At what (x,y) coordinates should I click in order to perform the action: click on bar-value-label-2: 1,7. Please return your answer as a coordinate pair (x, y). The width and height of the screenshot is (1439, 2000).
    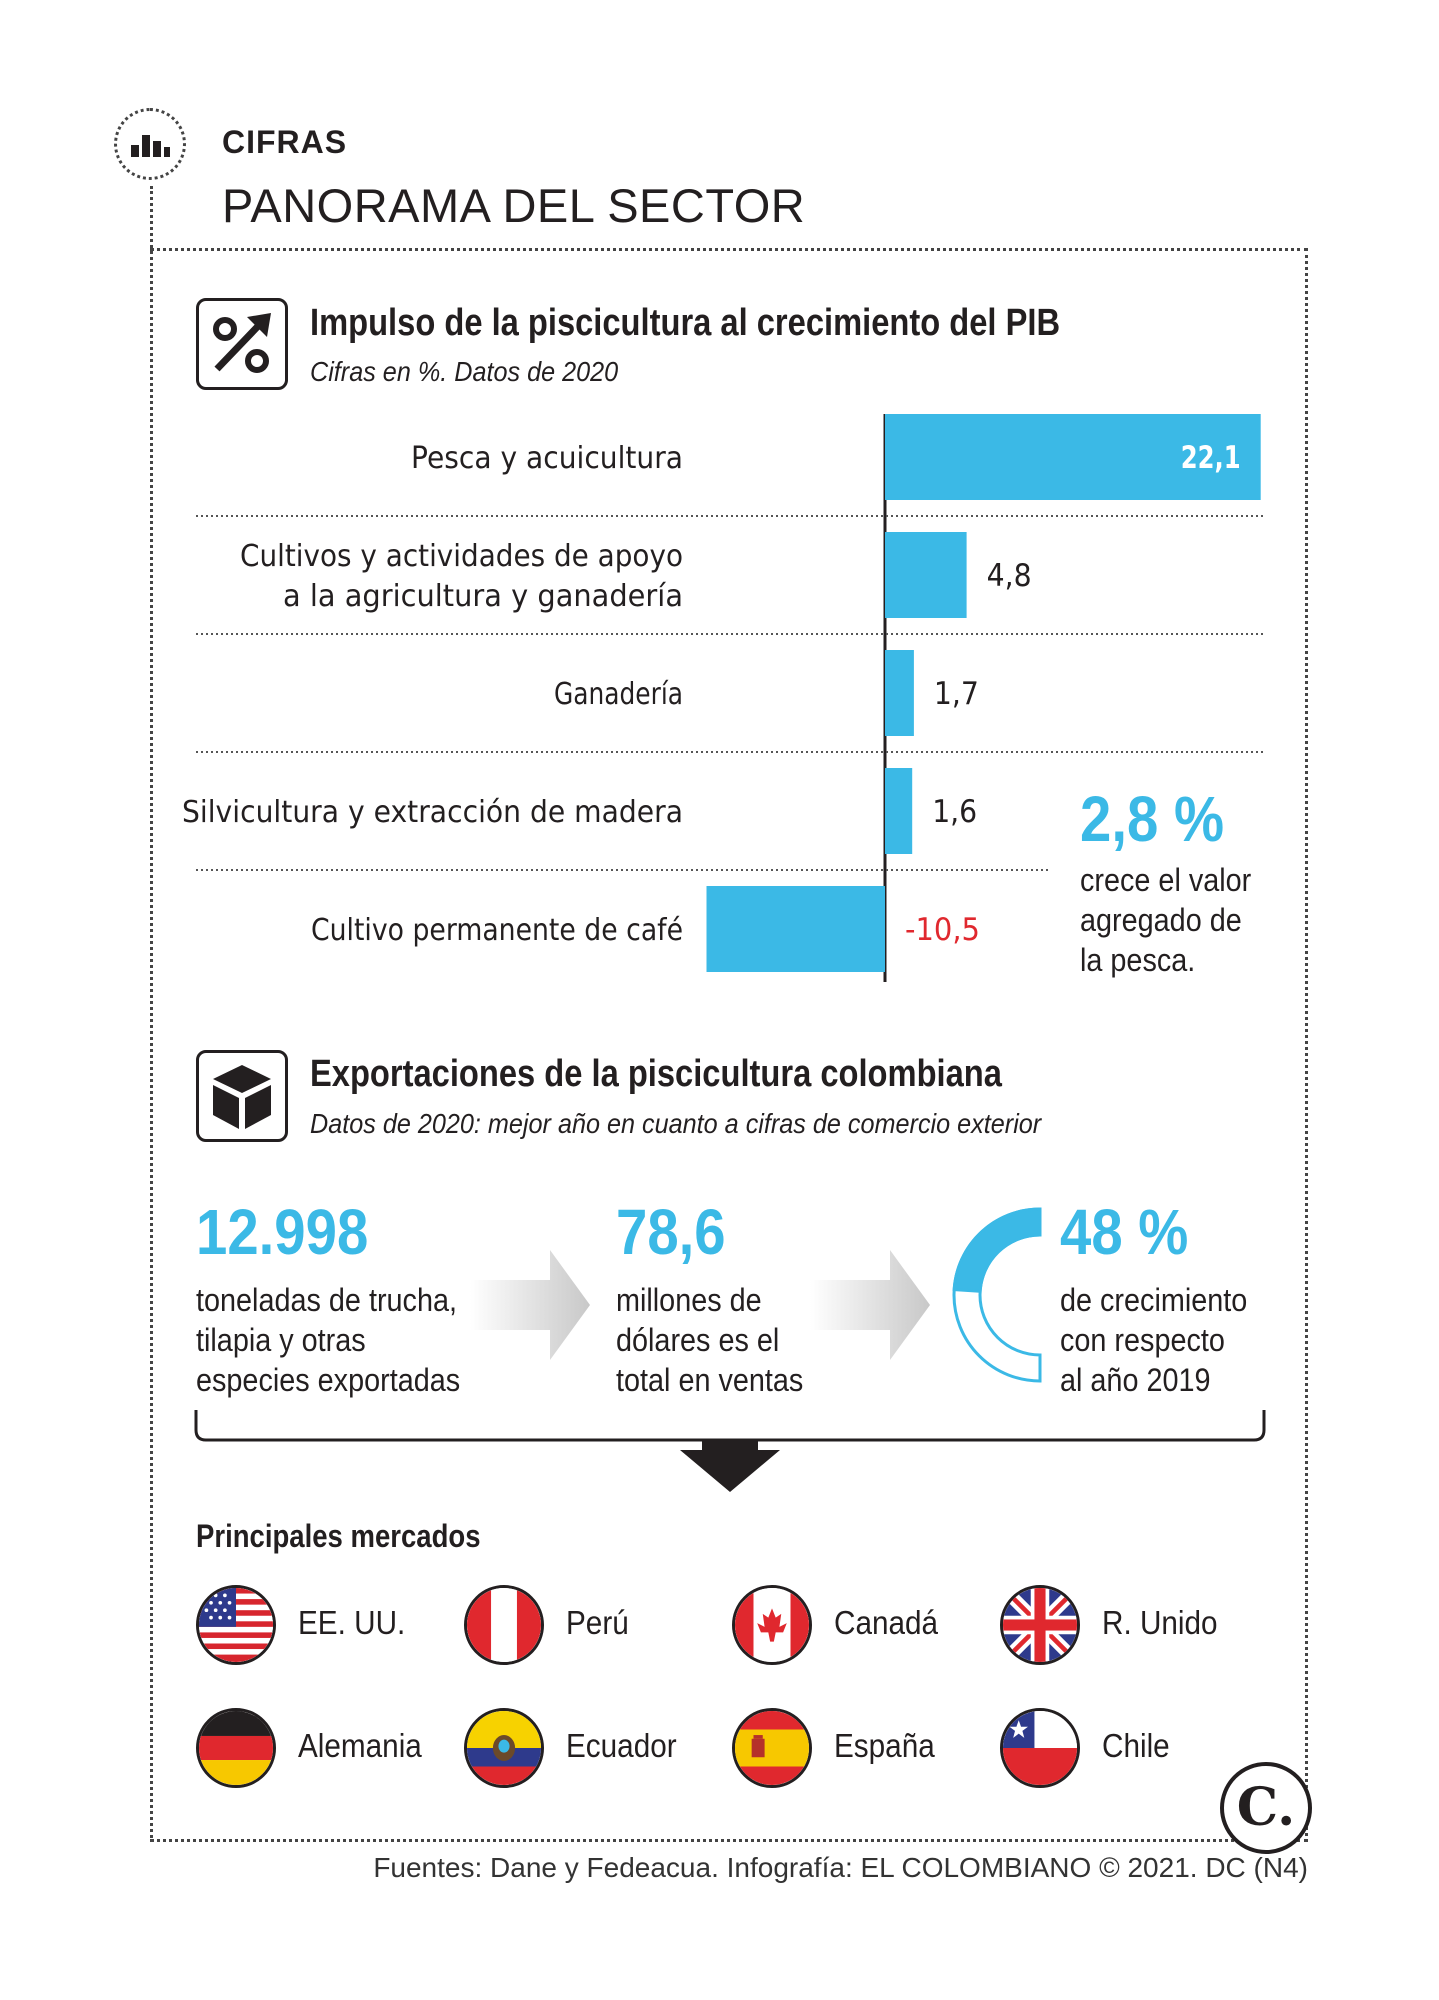
    Looking at the image, I should click on (956, 694).